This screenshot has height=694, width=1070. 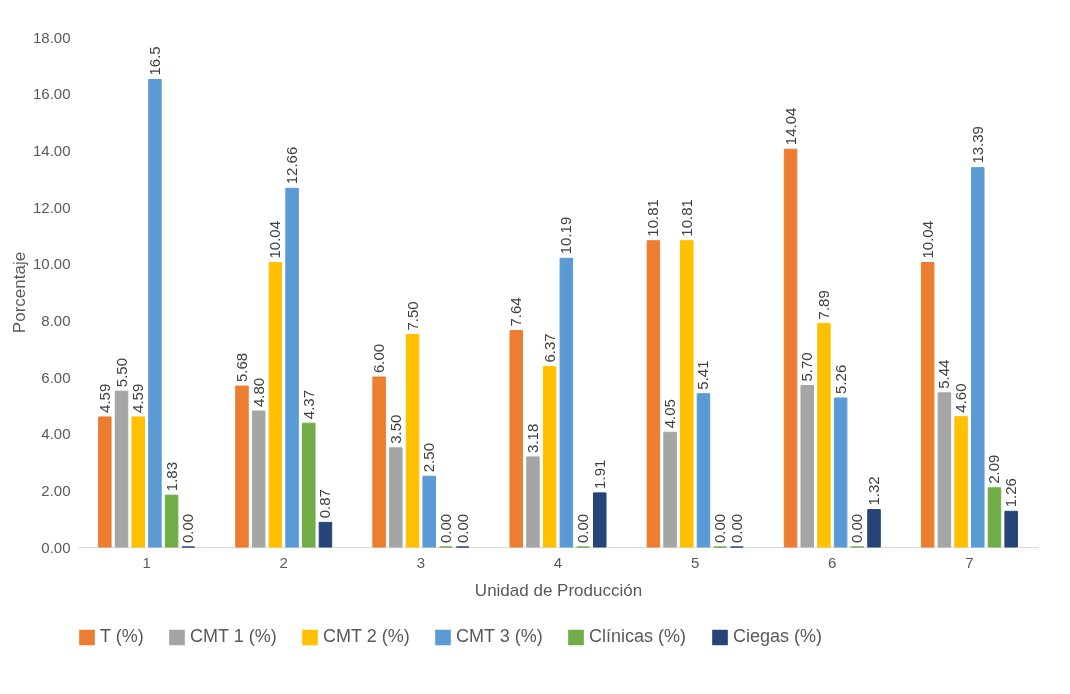 What do you see at coordinates (283, 562) in the screenshot?
I see `x-tick-label: 2` at bounding box center [283, 562].